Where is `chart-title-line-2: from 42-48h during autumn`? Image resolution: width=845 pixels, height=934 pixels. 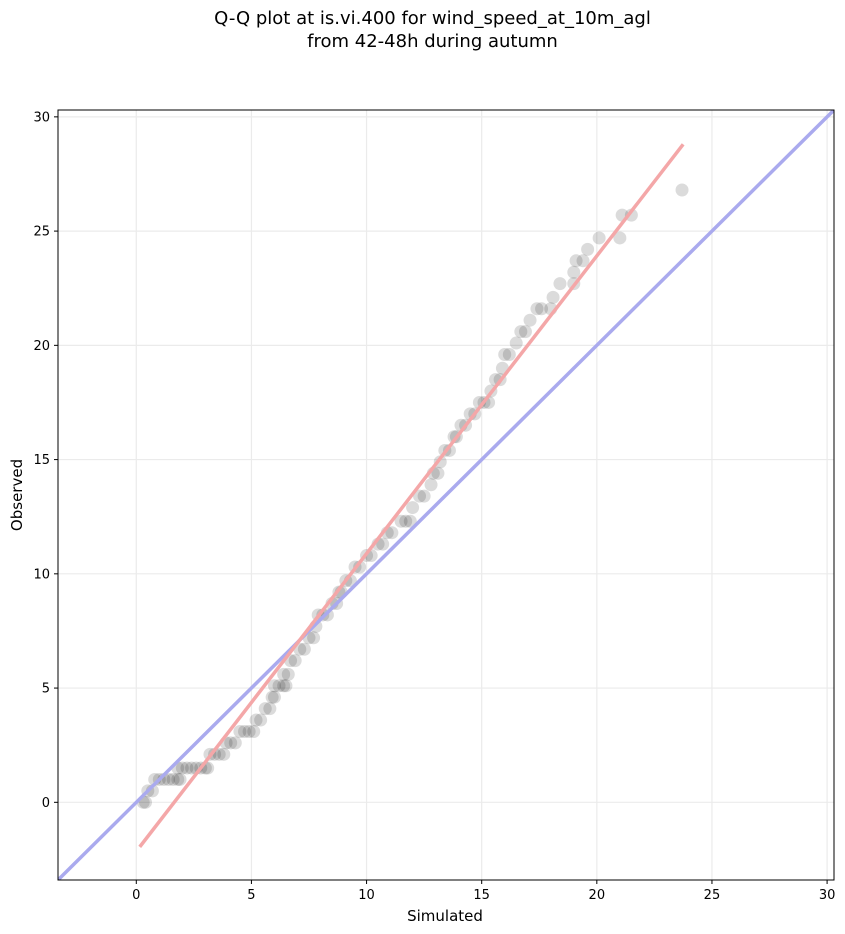
chart-title-line-2: from 42-48h during autumn is located at coordinates (432, 41).